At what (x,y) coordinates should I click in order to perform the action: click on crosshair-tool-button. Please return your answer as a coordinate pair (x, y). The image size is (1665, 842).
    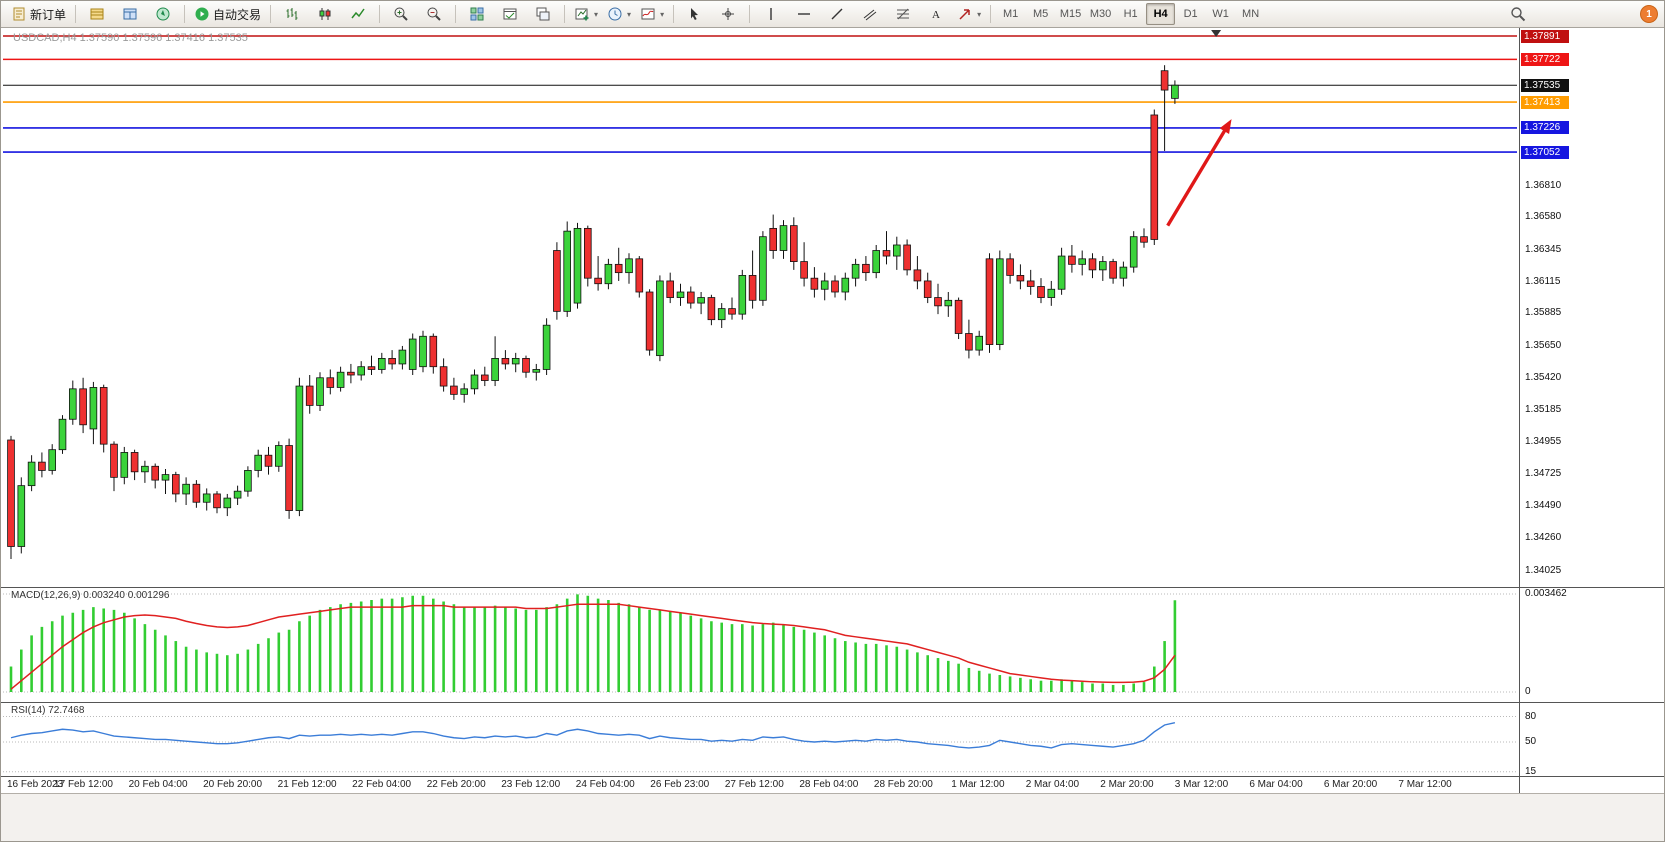
    Looking at the image, I should click on (728, 14).